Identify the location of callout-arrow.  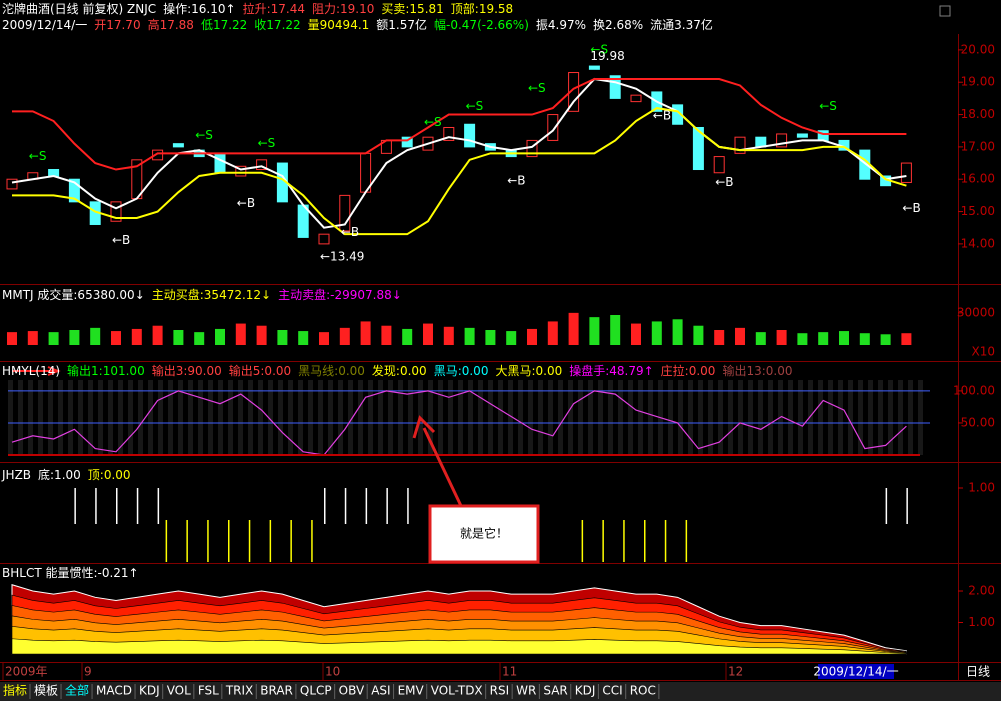
(438, 462).